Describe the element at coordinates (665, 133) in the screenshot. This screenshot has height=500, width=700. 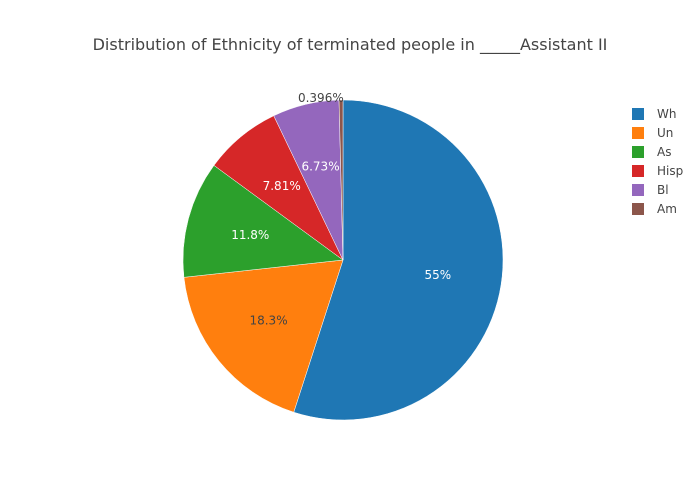
I see `legend-label-un: Un` at that location.